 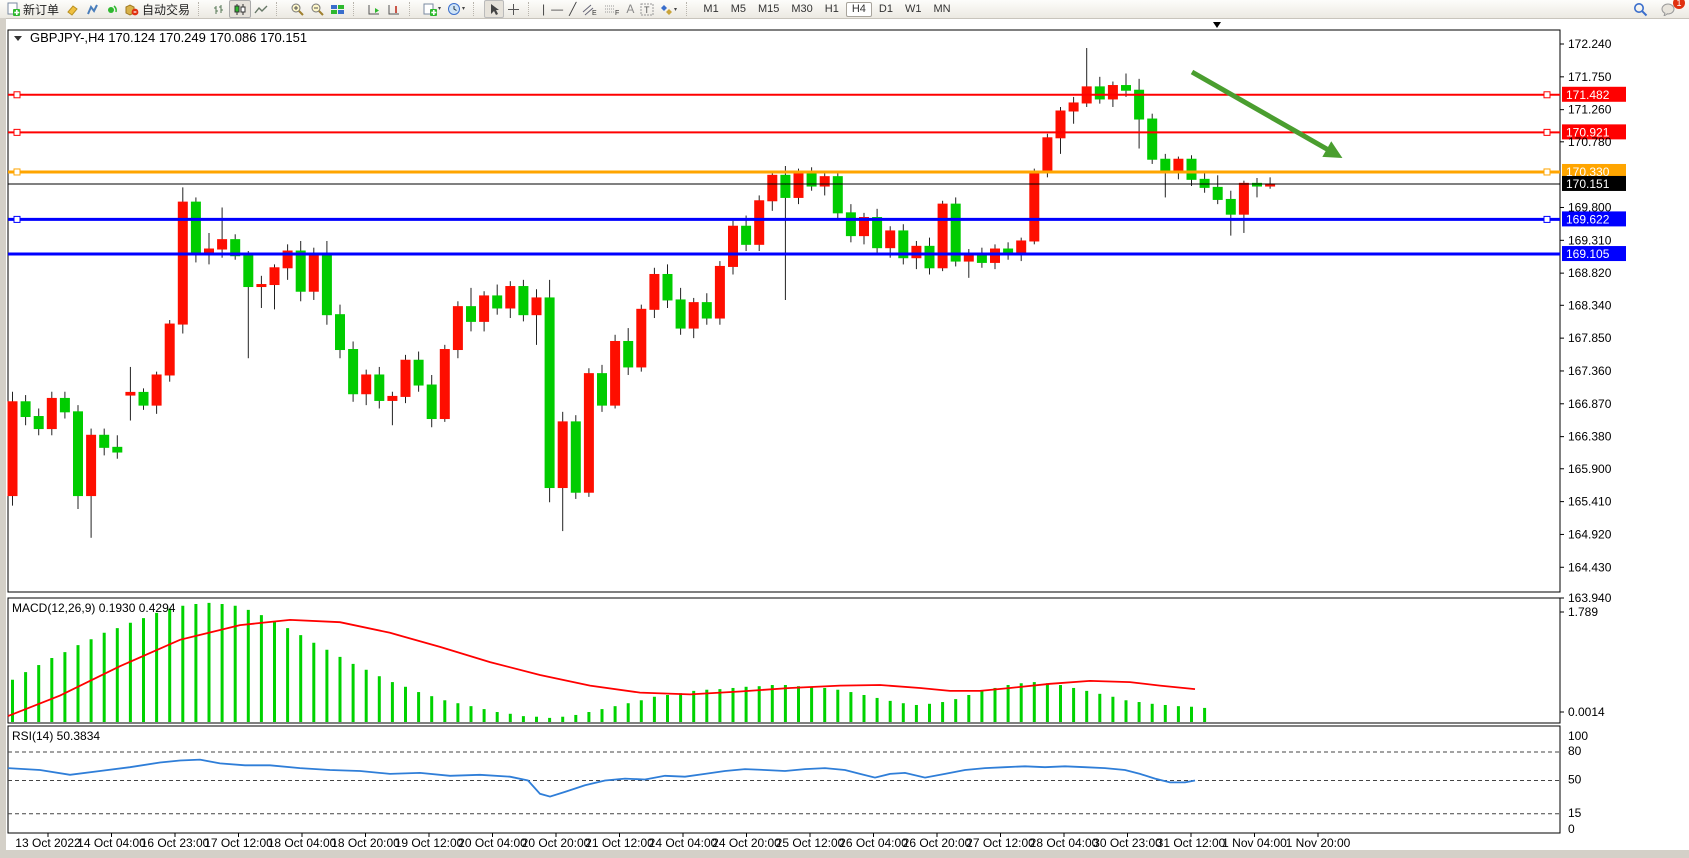 I want to click on price-tick: 164.920, so click(x=1590, y=534).